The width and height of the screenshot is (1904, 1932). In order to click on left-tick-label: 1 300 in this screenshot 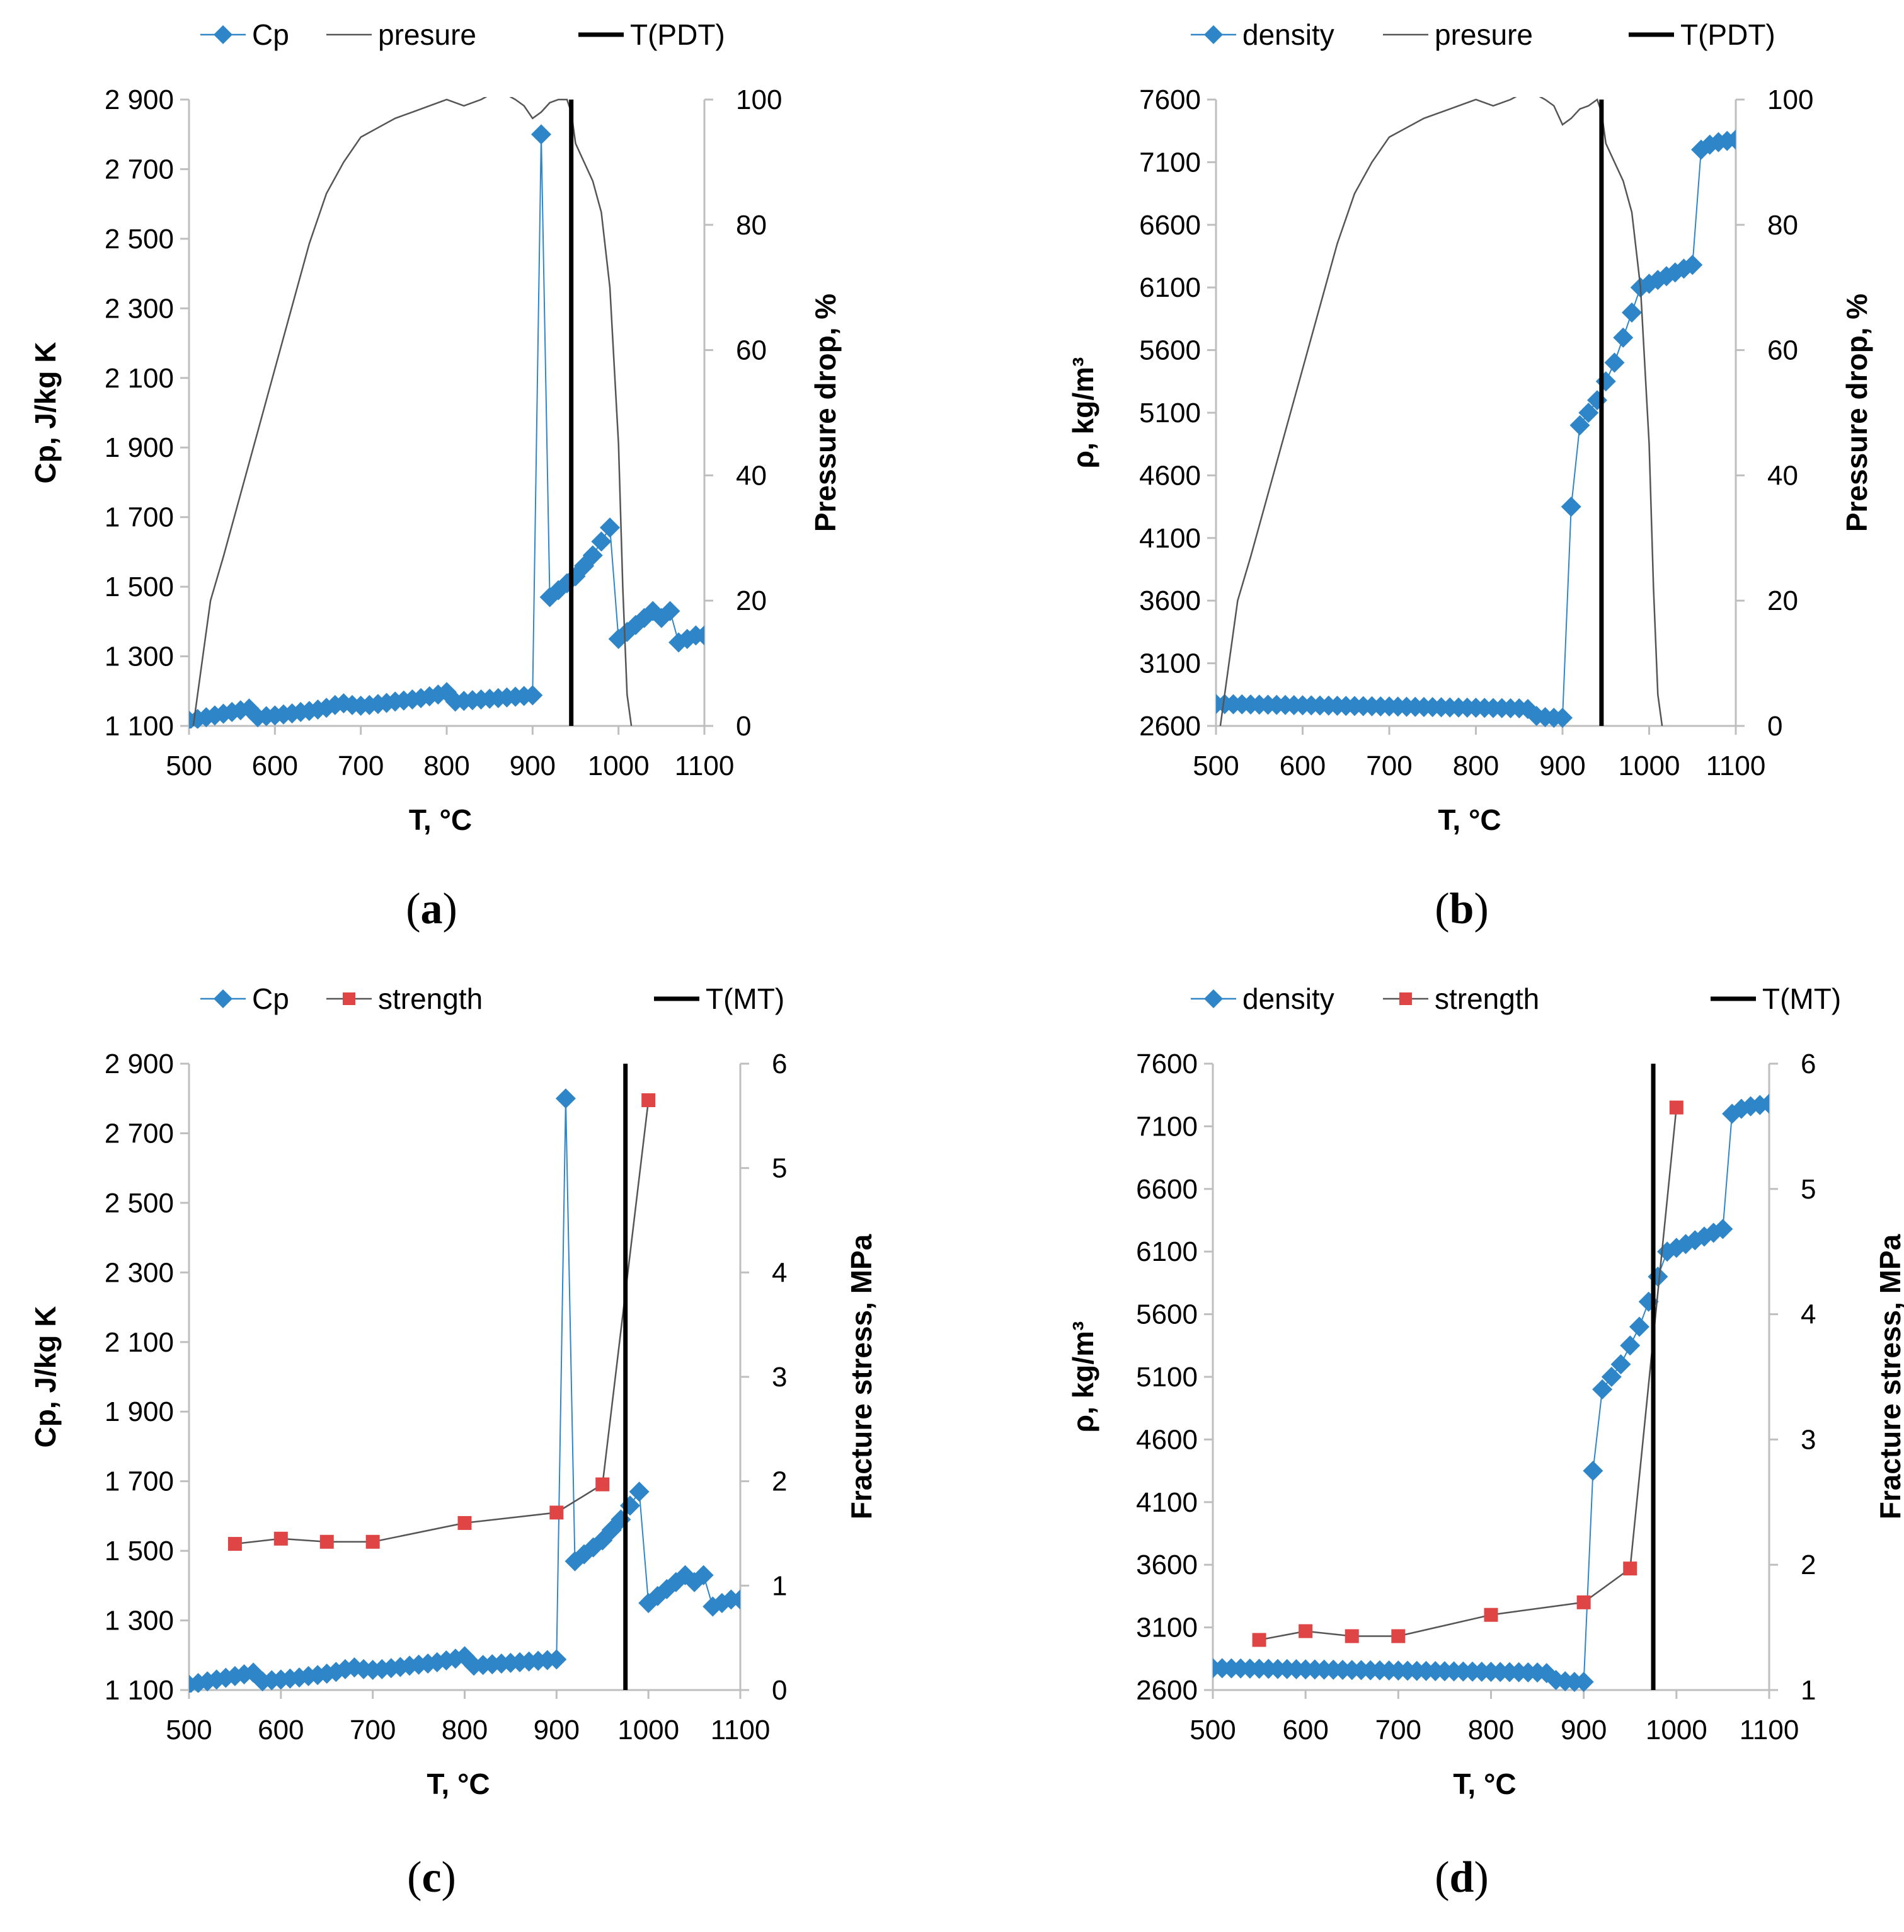, I will do `click(139, 1621)`.